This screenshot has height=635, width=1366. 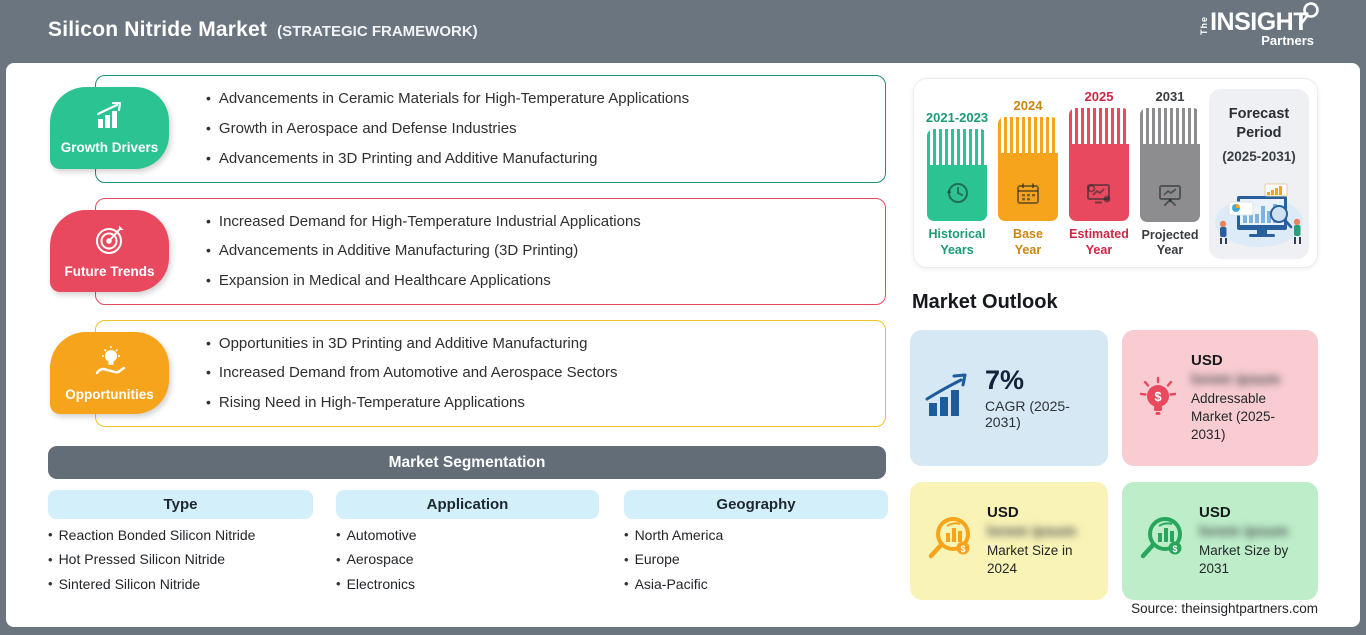 What do you see at coordinates (957, 195) in the screenshot?
I see `clock-history-icon` at bounding box center [957, 195].